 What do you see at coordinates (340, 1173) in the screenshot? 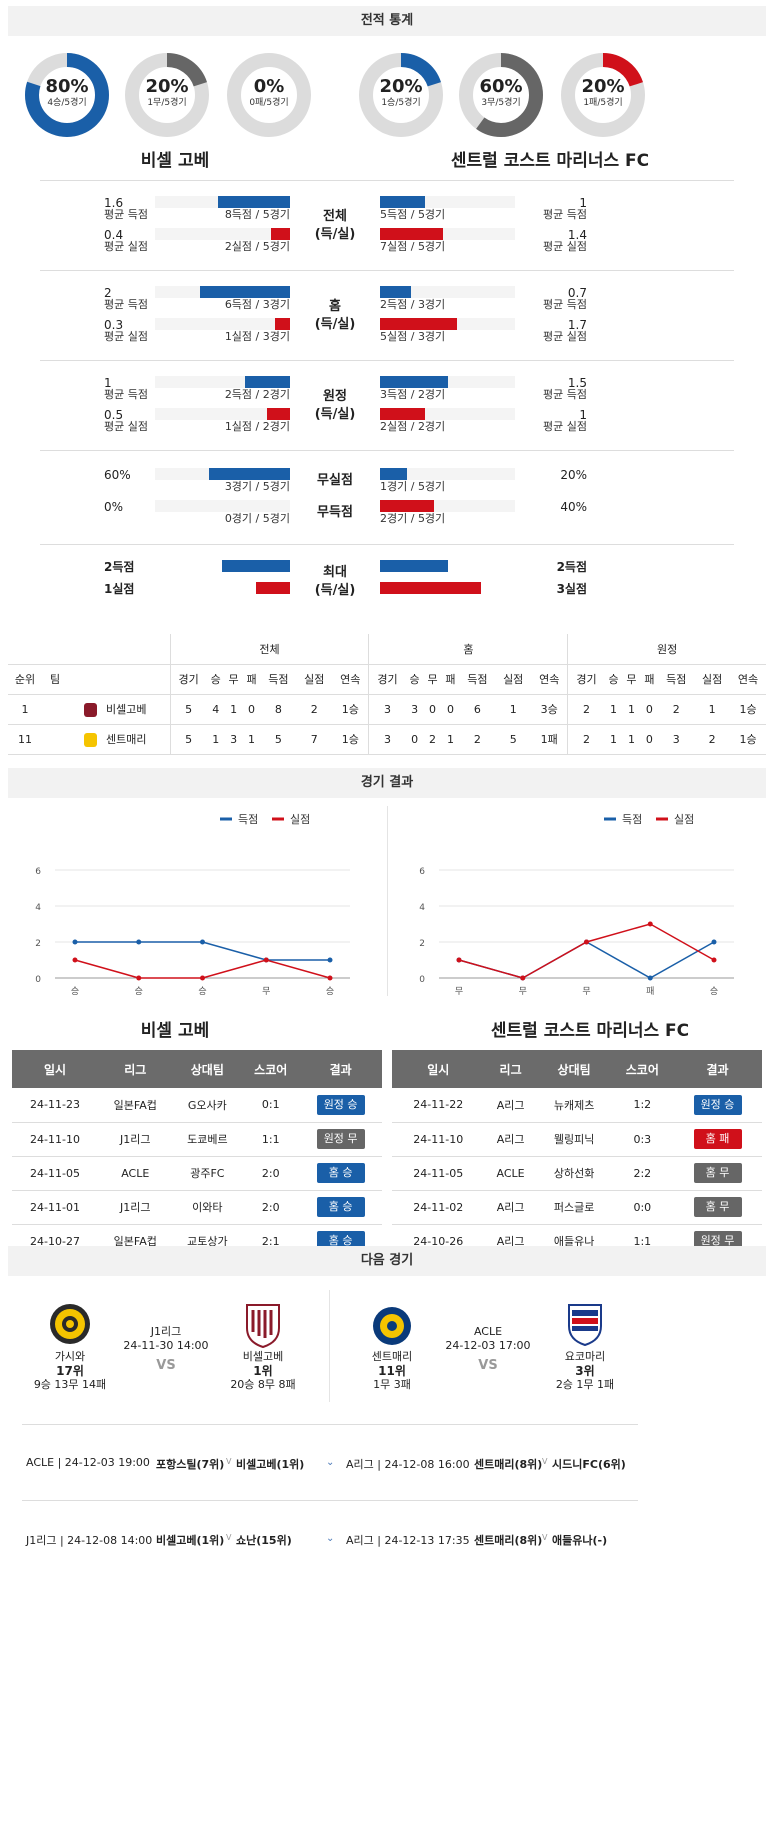
I see `results-cell-result: 홈 승` at bounding box center [340, 1173].